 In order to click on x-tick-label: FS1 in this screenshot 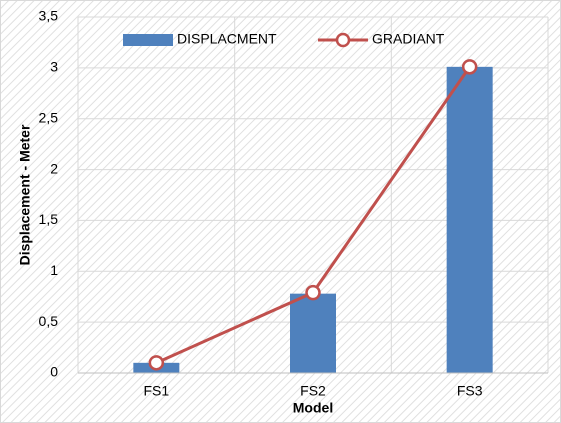, I will do `click(156, 391)`.